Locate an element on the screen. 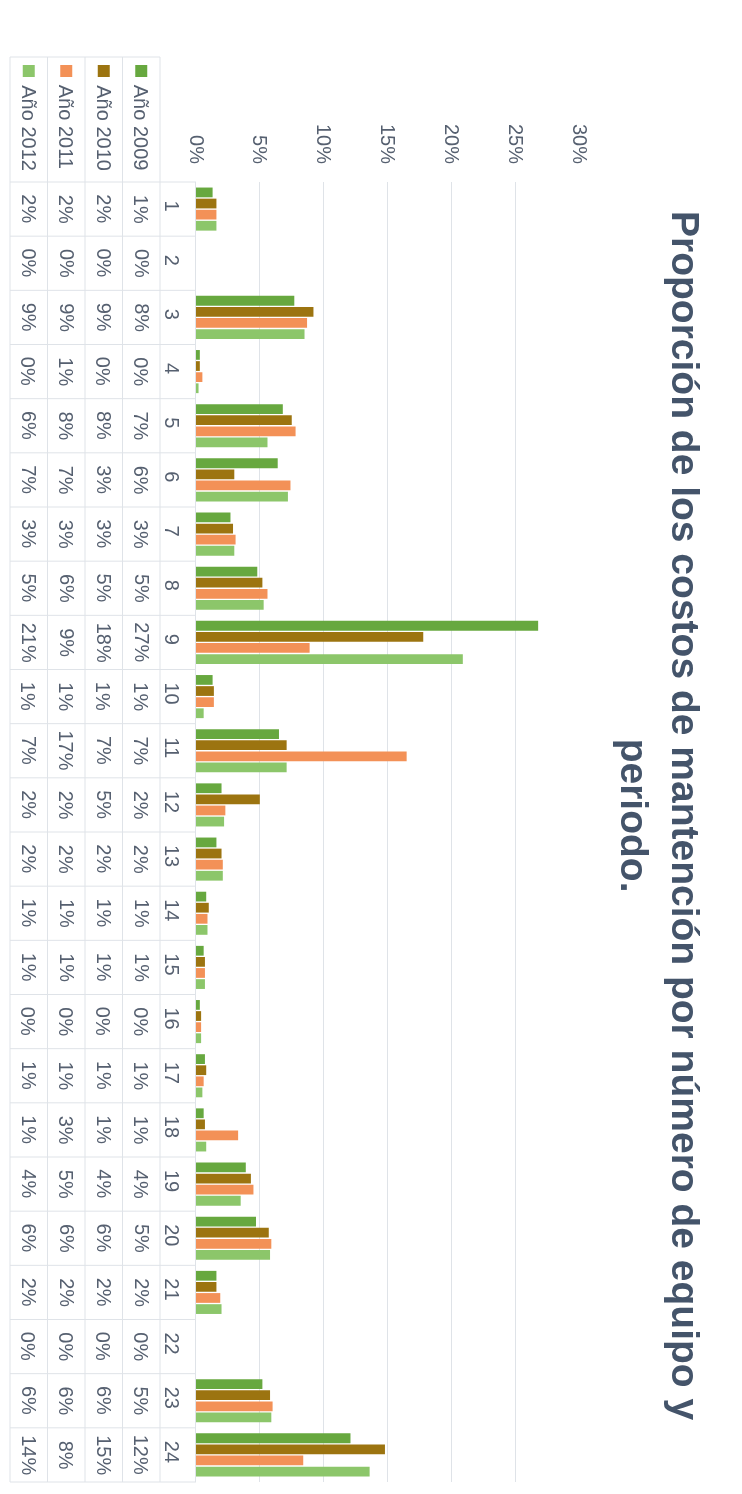 Image resolution: width=742 pixels, height=1494 pixels. y-tick-label: 12 is located at coordinates (172, 802).